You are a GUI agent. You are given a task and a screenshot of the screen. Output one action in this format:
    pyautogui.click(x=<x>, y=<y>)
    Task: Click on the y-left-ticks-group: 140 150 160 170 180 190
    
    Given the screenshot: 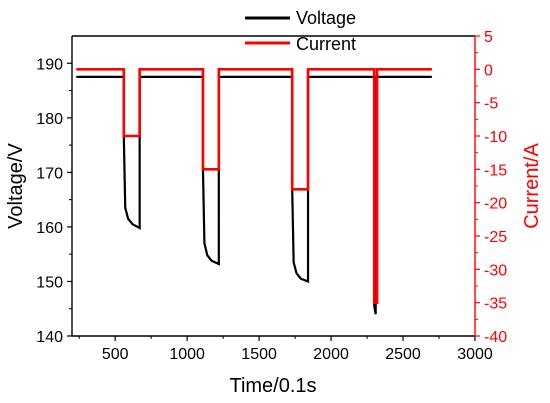 What is the action you would take?
    pyautogui.click(x=54, y=201)
    